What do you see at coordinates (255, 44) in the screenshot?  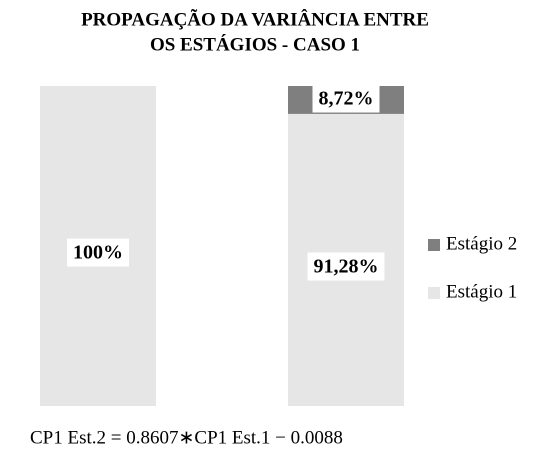 I see `chart-title: OS ESTÁGIOS - CASO 1` at bounding box center [255, 44].